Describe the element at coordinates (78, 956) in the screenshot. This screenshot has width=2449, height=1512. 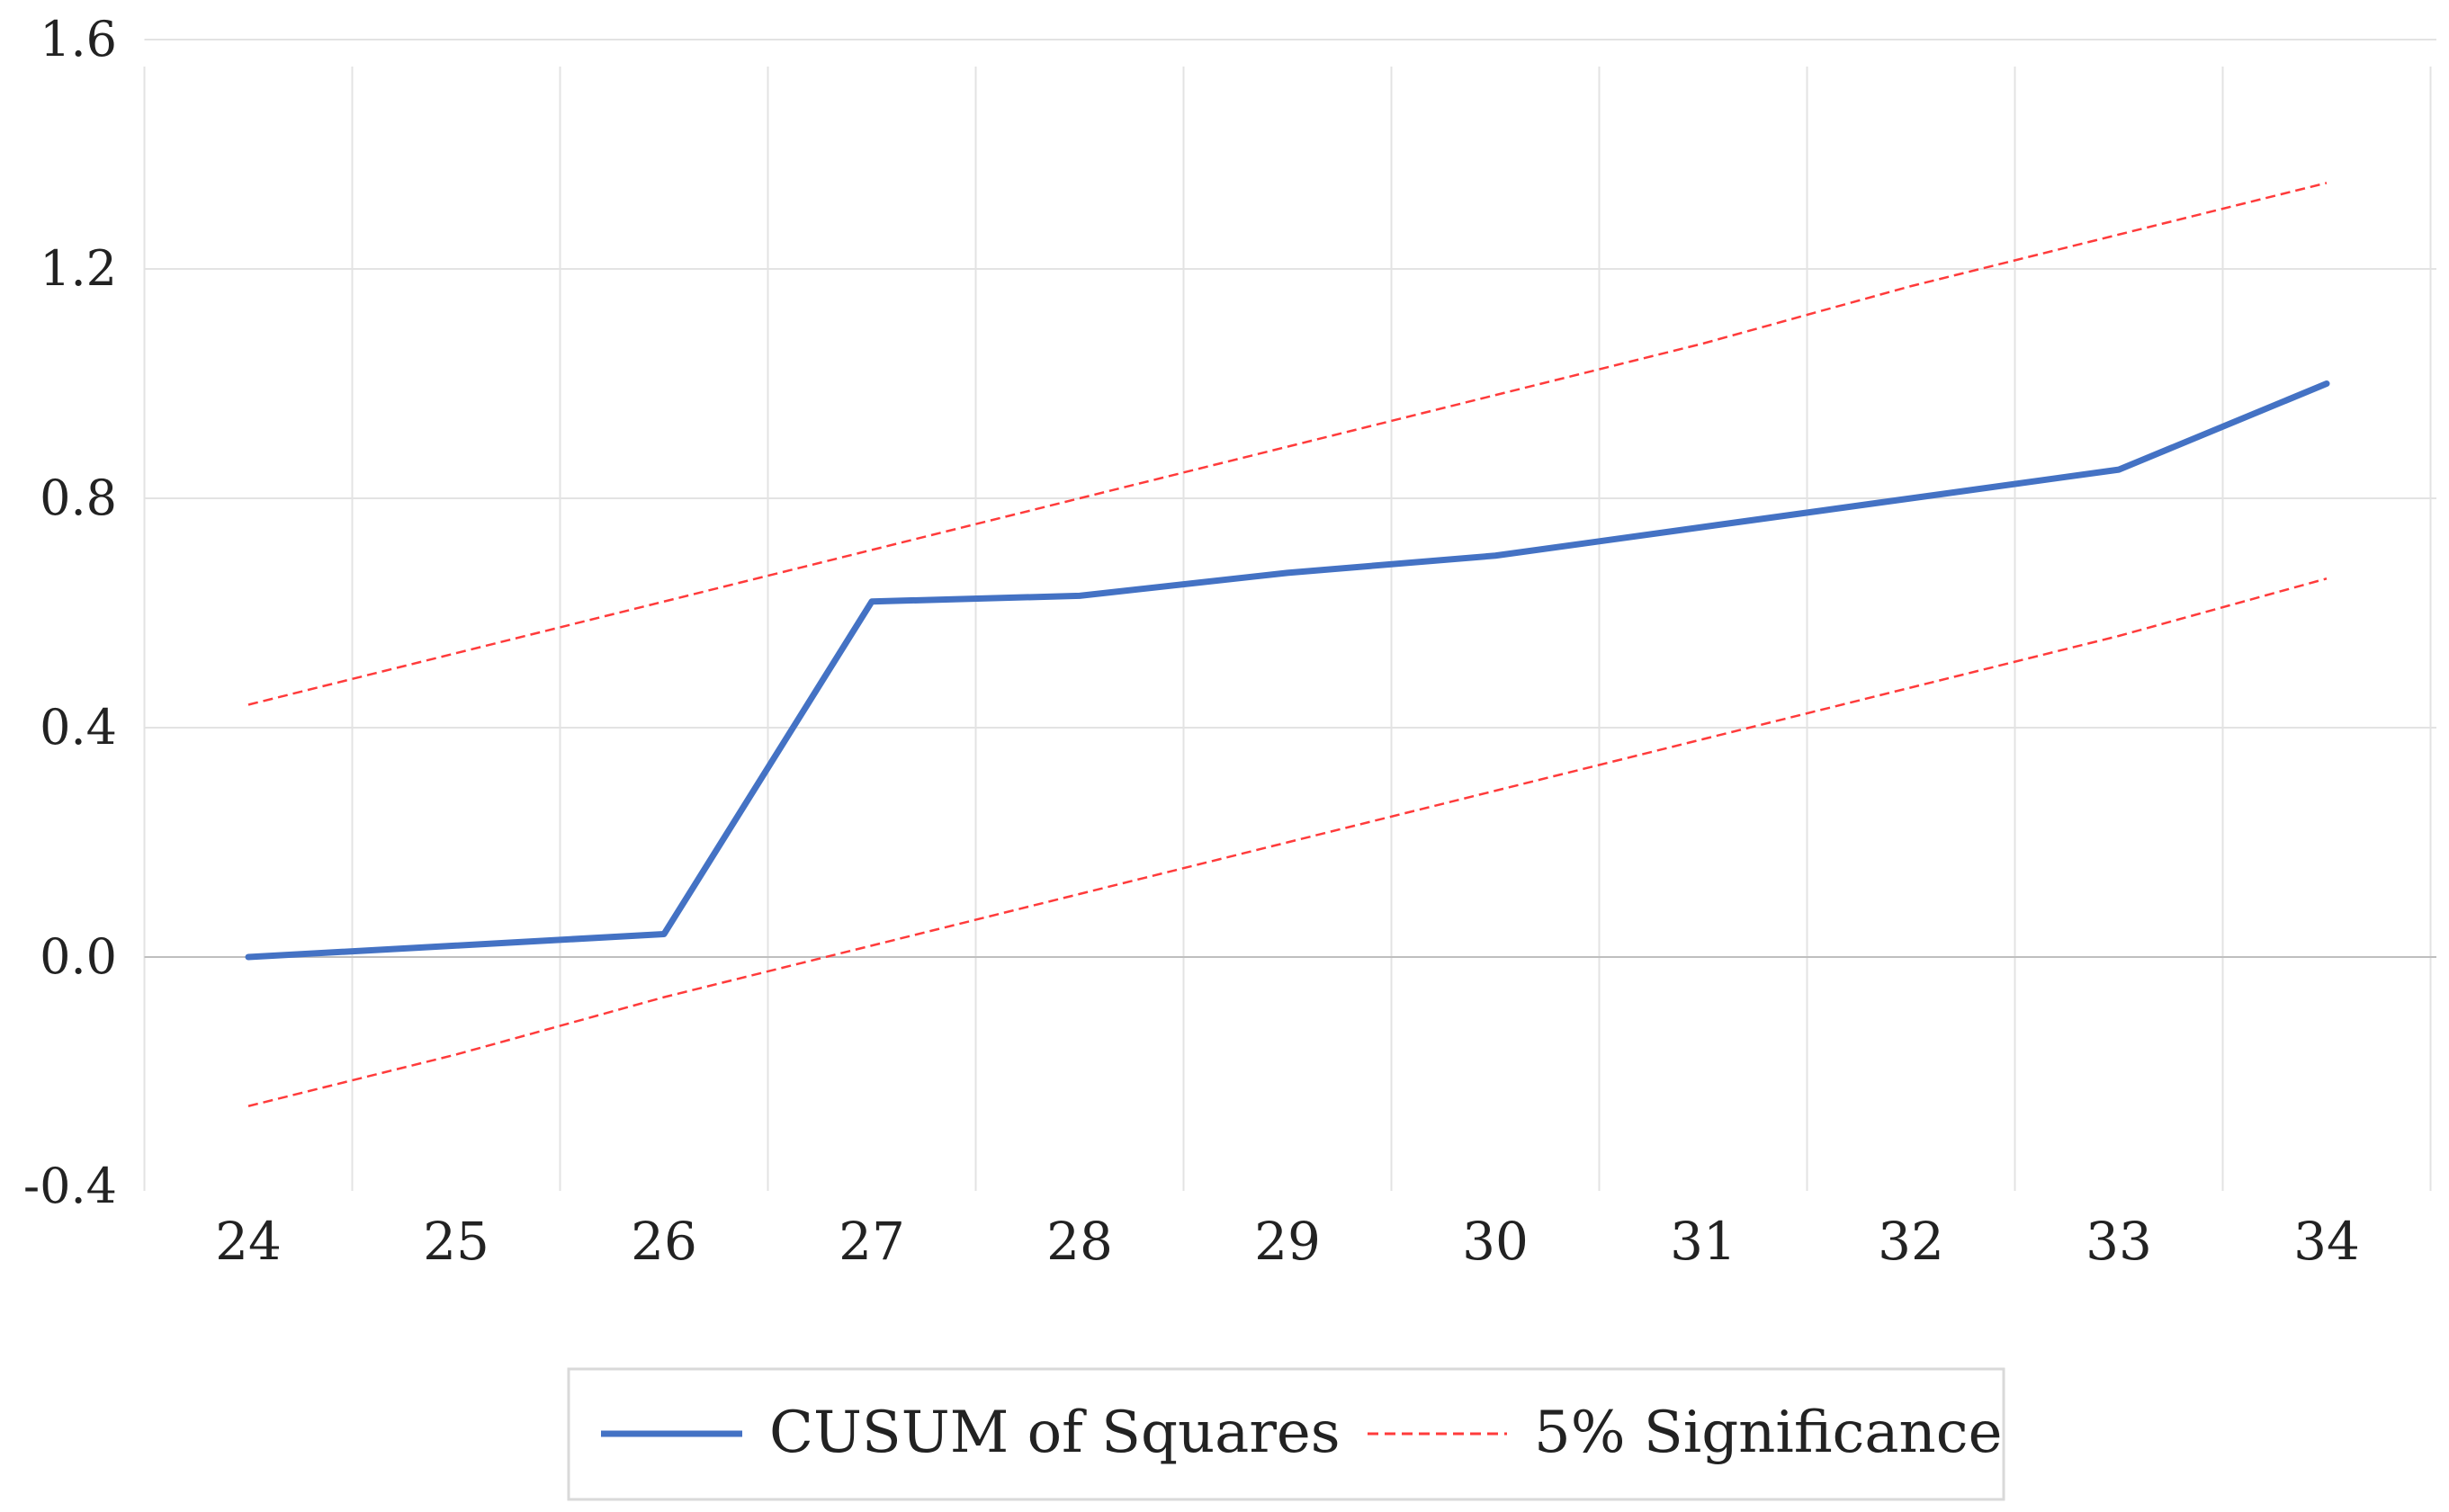
I see `y-tick-label: 0.0` at that location.